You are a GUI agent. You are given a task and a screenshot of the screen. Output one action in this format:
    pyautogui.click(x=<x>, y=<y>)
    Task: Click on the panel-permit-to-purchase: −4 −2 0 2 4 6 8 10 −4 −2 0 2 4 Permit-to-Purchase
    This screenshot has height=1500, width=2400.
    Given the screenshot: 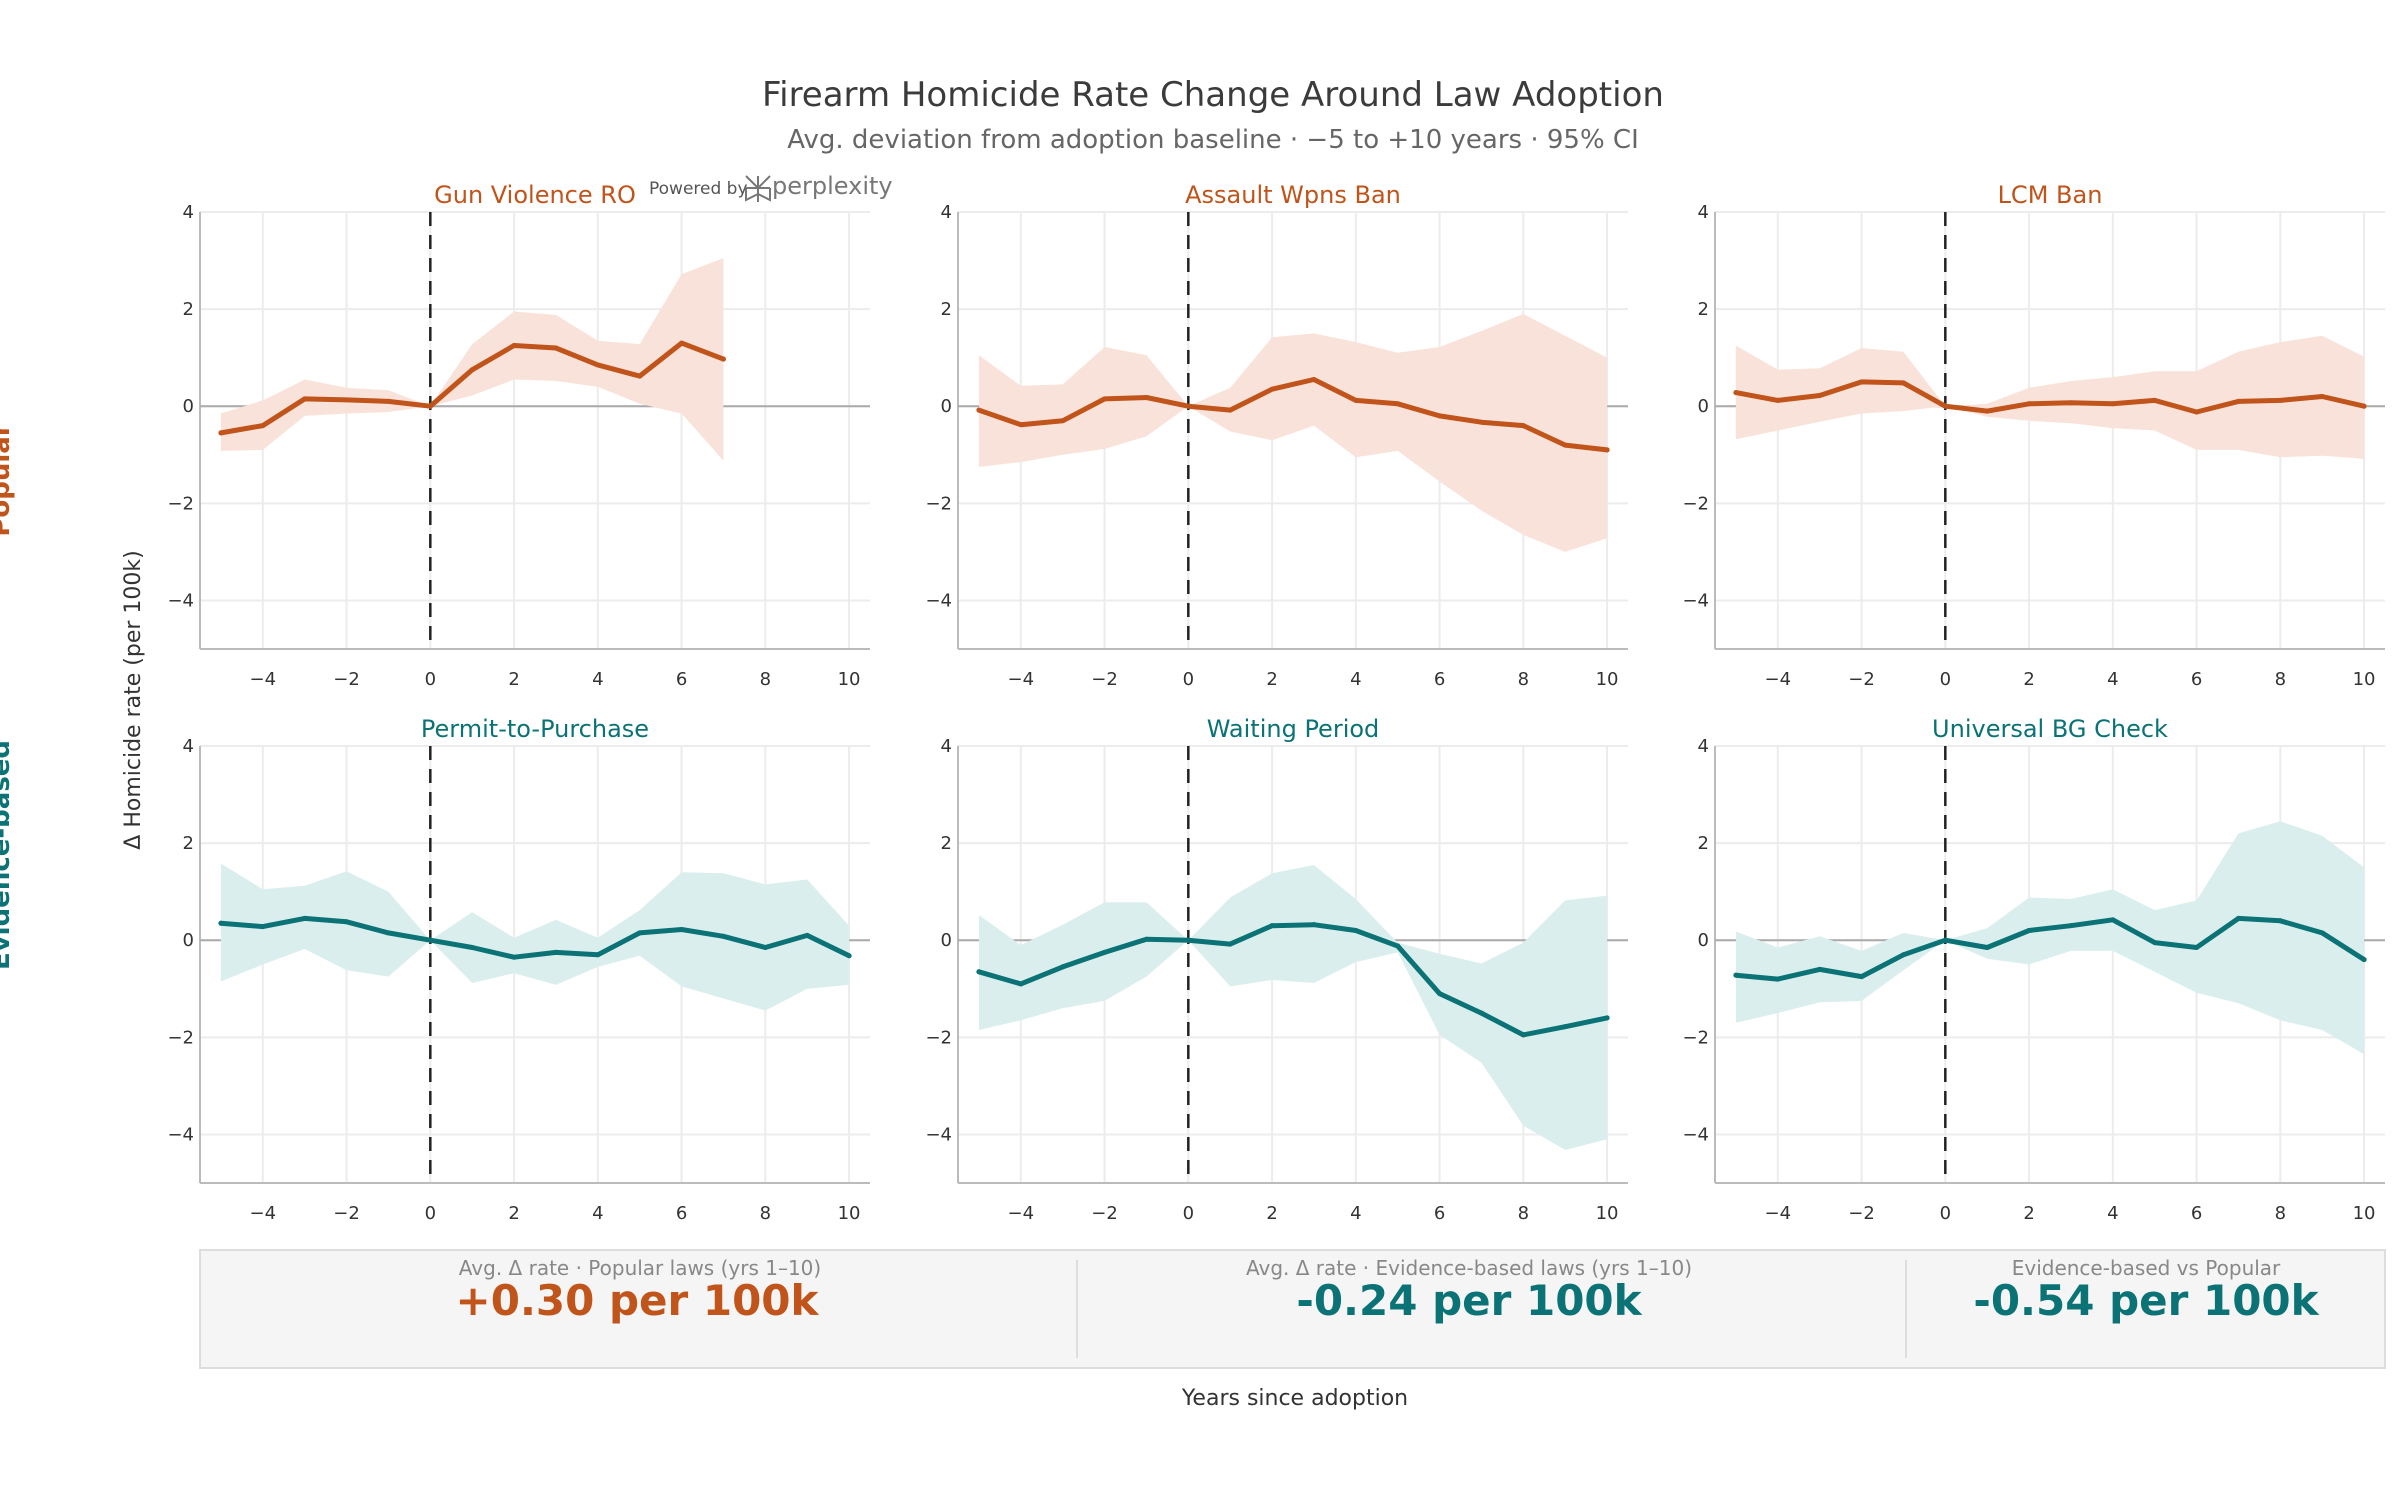 What is the action you would take?
    pyautogui.click(x=518, y=969)
    